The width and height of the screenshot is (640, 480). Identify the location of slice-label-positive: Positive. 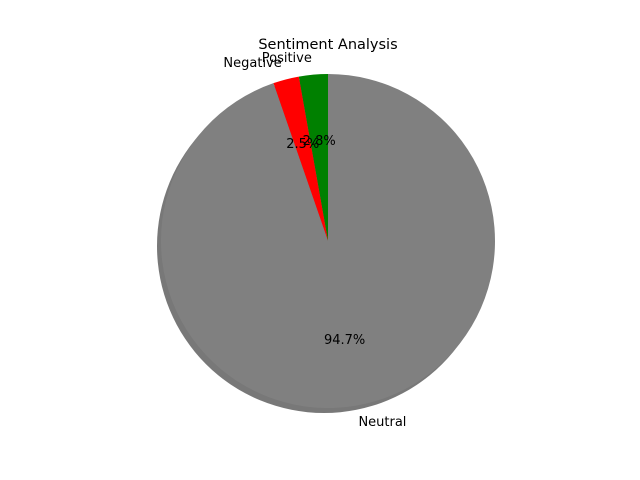
(287, 58).